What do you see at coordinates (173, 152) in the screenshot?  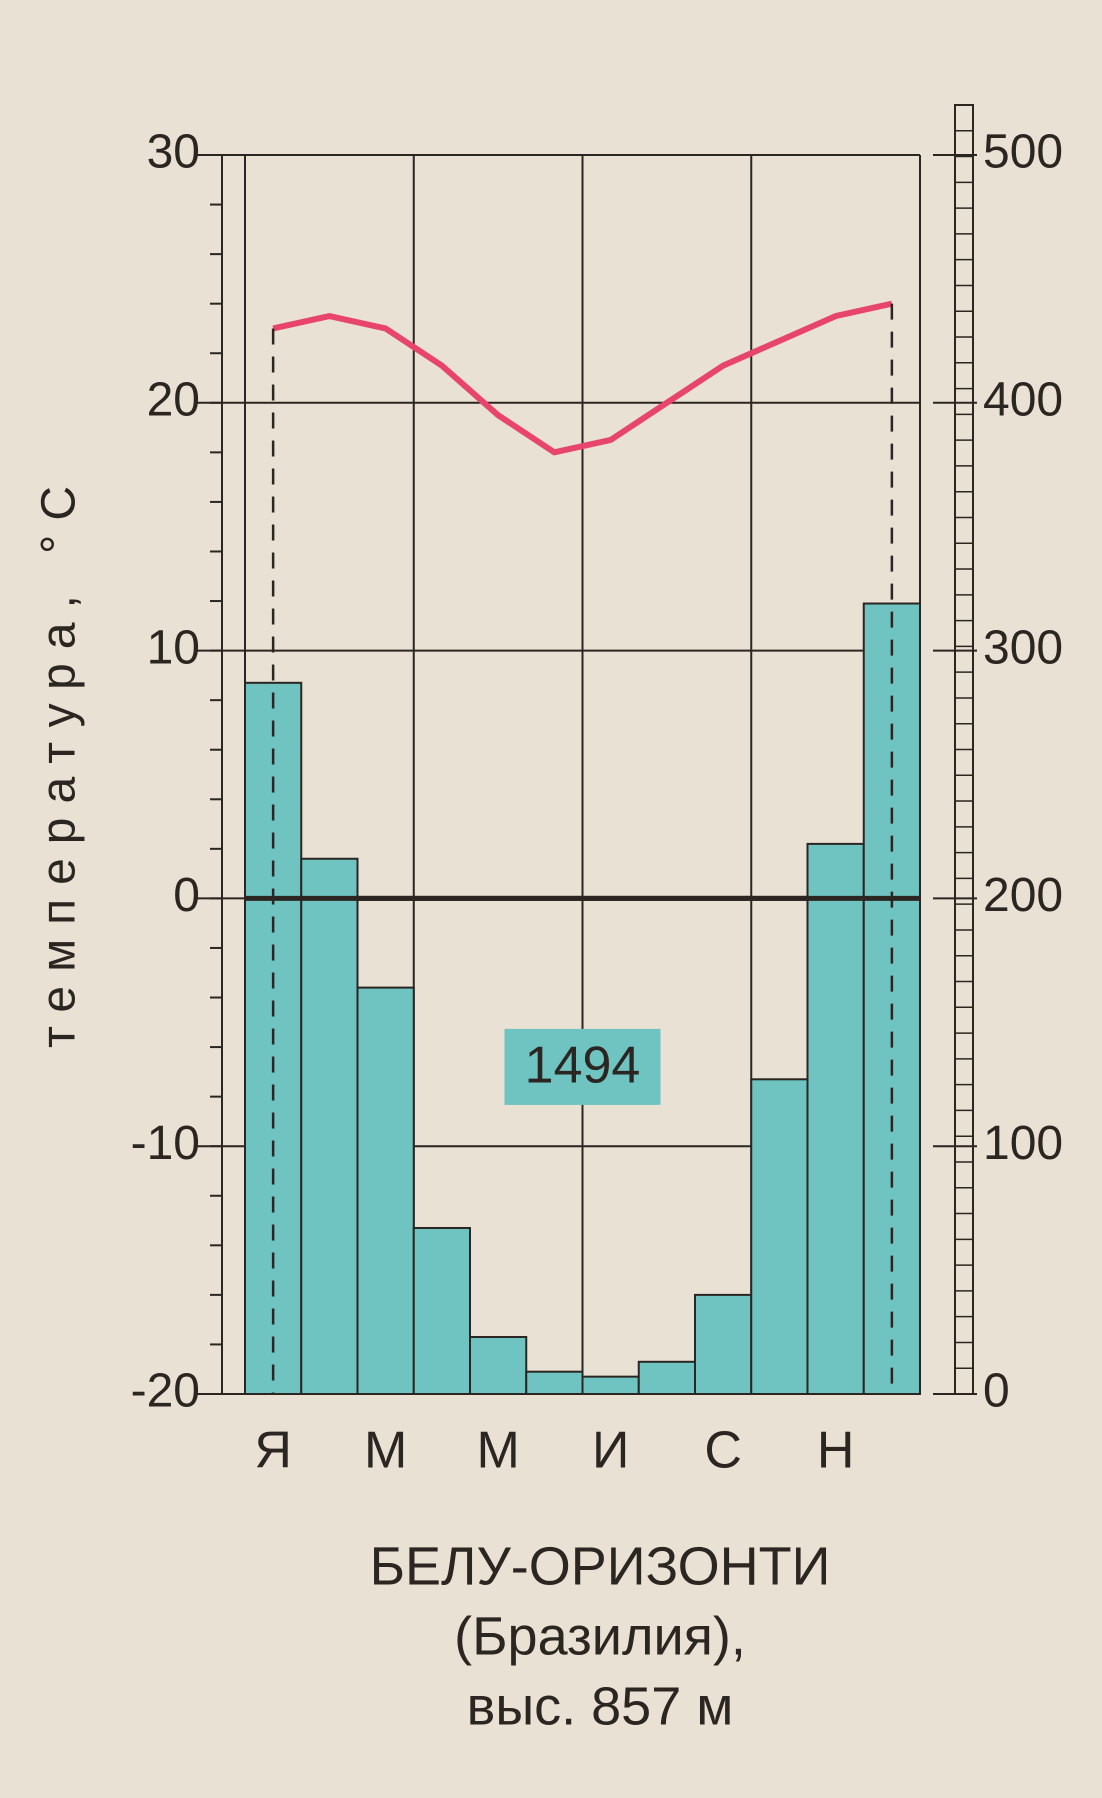 I see `y-tick-label: 30` at bounding box center [173, 152].